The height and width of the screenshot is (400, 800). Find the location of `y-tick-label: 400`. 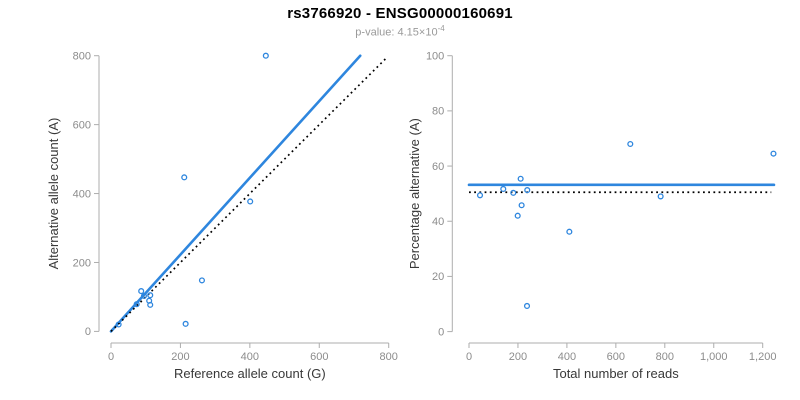

y-tick-label: 400 is located at coordinates (82, 194).